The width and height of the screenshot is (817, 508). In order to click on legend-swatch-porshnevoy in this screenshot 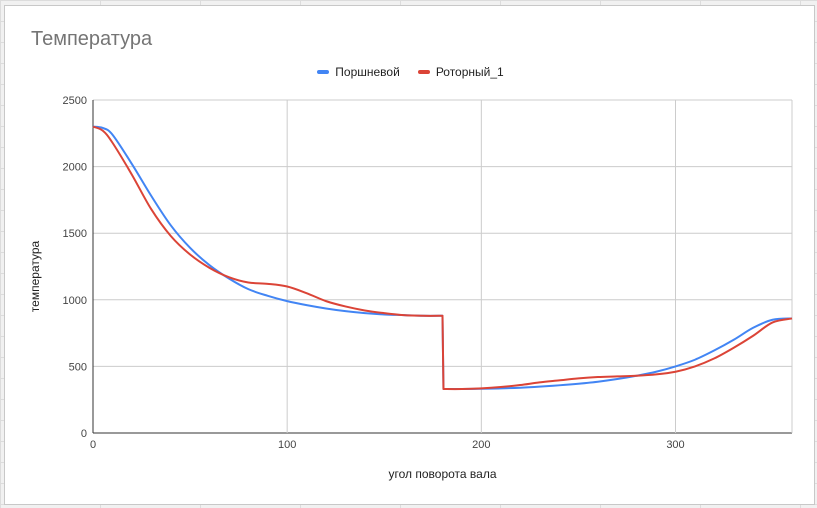, I will do `click(323, 72)`.